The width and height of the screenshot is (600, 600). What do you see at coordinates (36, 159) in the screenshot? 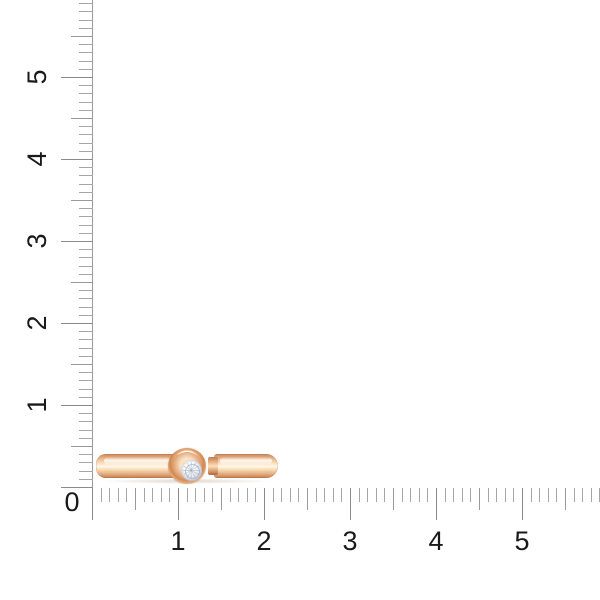
I see `vertical-ruler-label-4: 4` at bounding box center [36, 159].